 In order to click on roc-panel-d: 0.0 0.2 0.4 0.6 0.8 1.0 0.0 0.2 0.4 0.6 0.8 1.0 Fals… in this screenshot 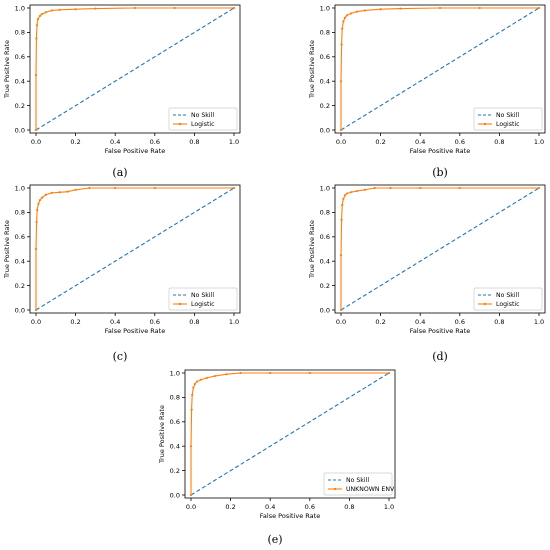, I will do `click(427, 272)`.